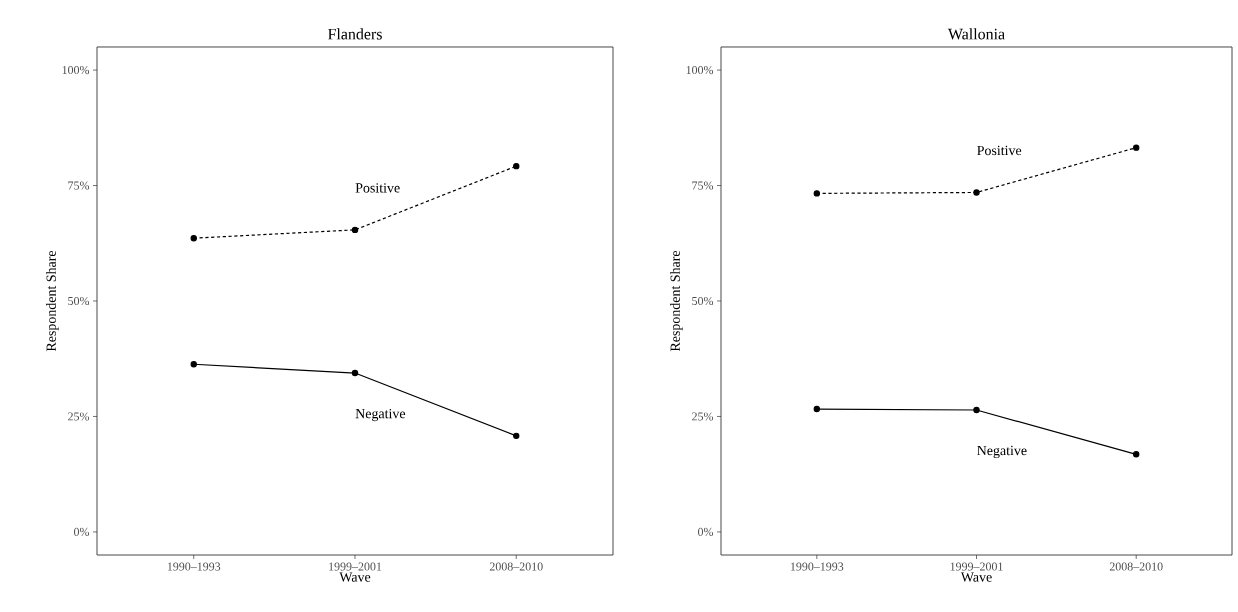  I want to click on chart-title: Wallonia, so click(976, 34).